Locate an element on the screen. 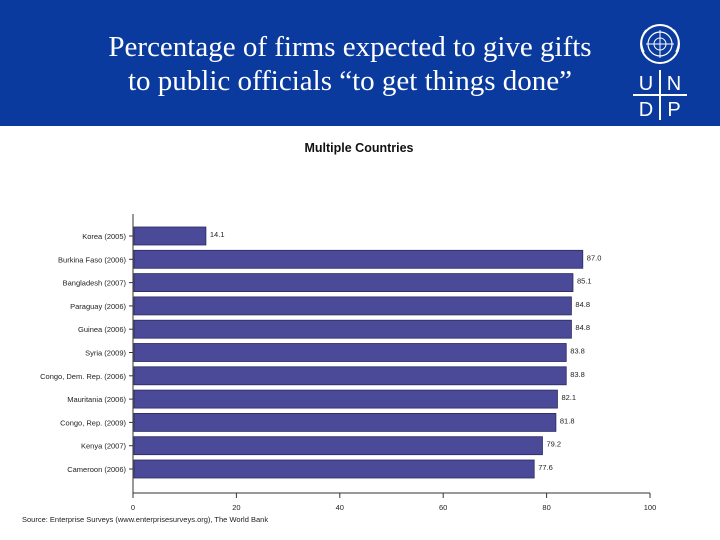  value-label-8: 81.8 is located at coordinates (567, 420).